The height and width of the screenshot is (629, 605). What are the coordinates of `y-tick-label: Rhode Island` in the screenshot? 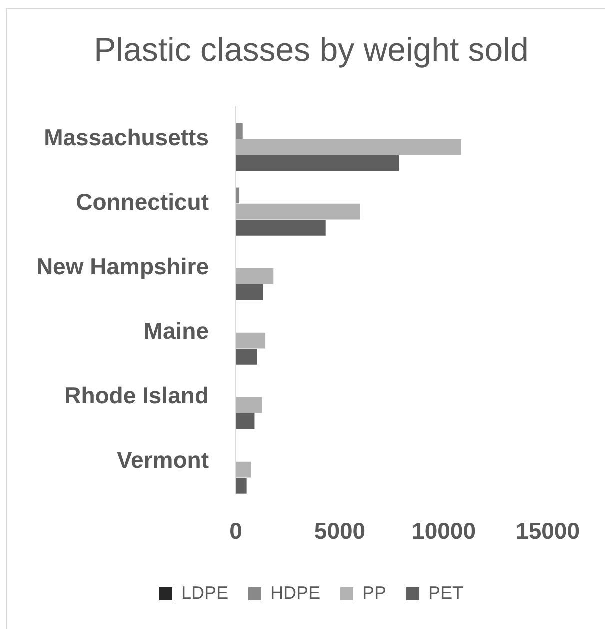 It's located at (136, 395).